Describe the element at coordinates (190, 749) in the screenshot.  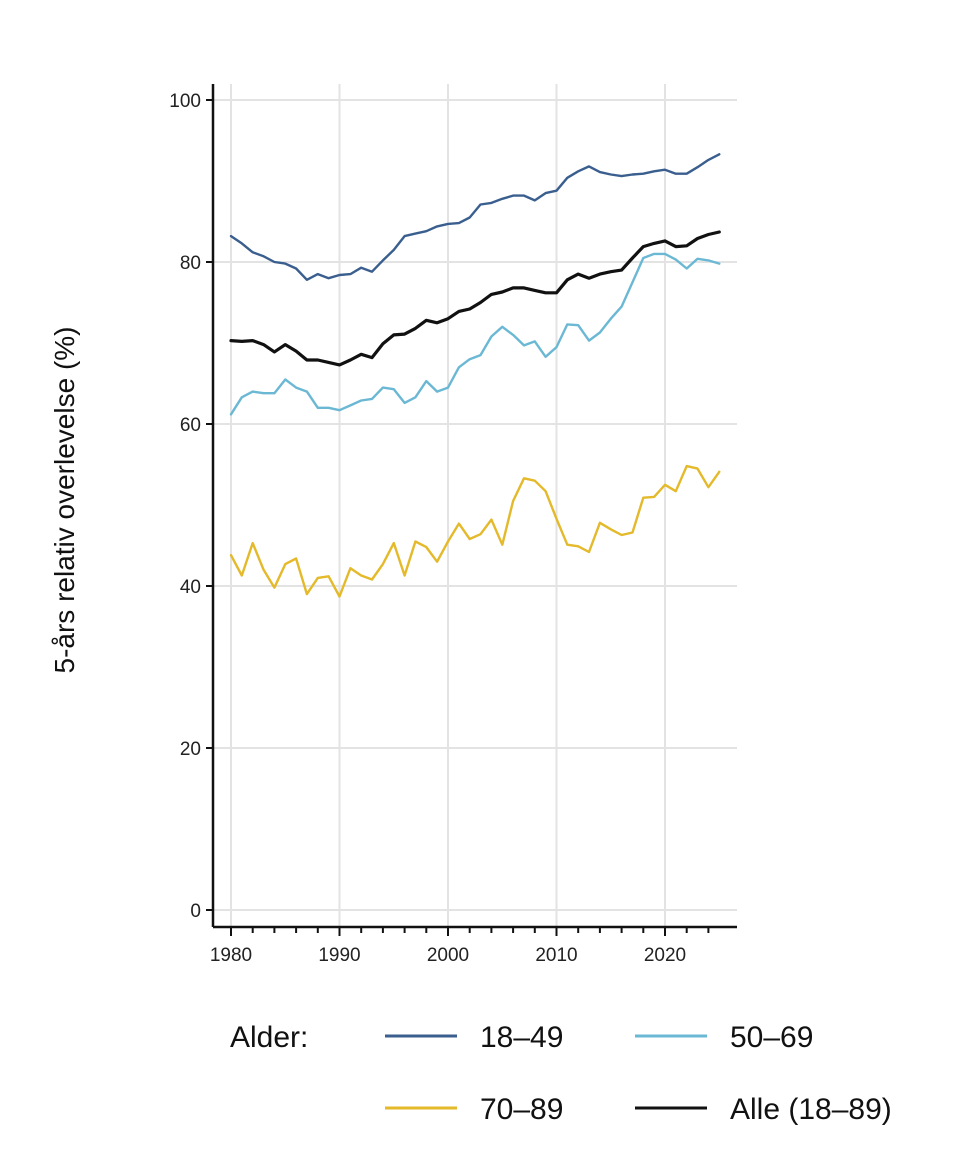
I see `y-tick-label: 20` at that location.